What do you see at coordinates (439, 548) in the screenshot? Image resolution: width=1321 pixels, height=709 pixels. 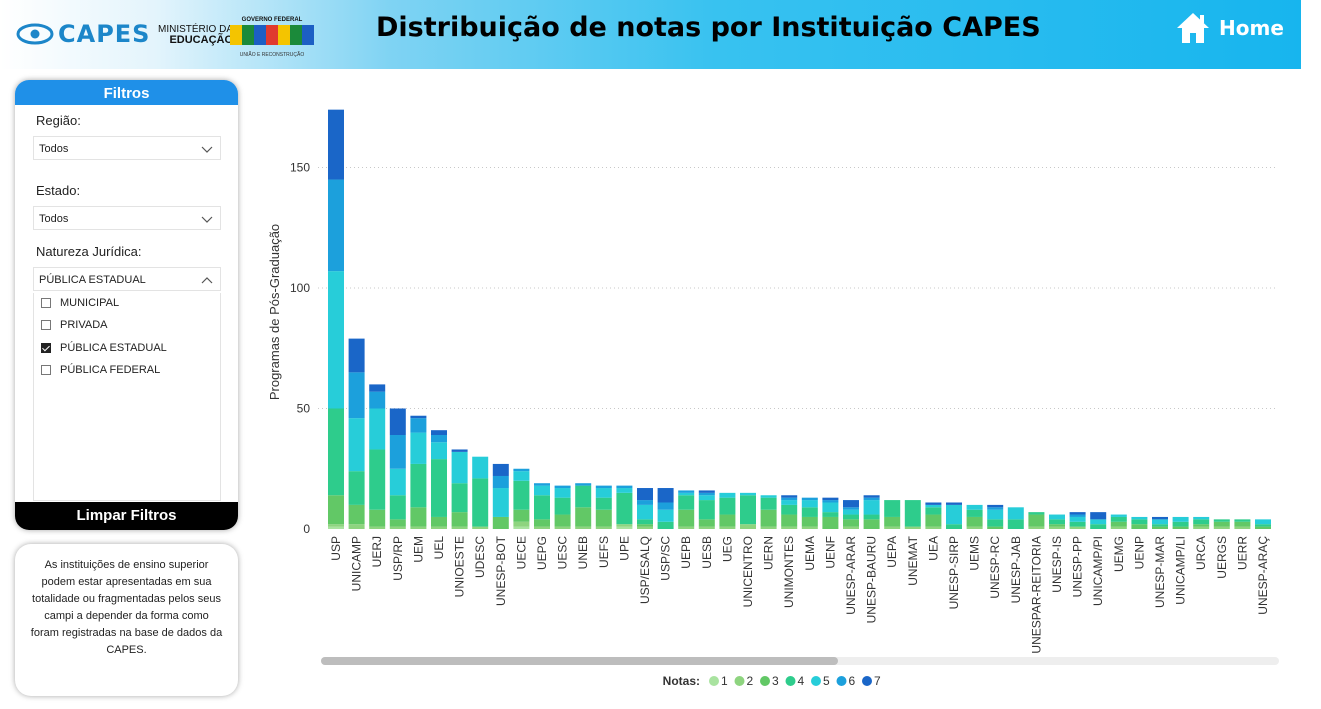 I see `x-tick-label: UEL` at bounding box center [439, 548].